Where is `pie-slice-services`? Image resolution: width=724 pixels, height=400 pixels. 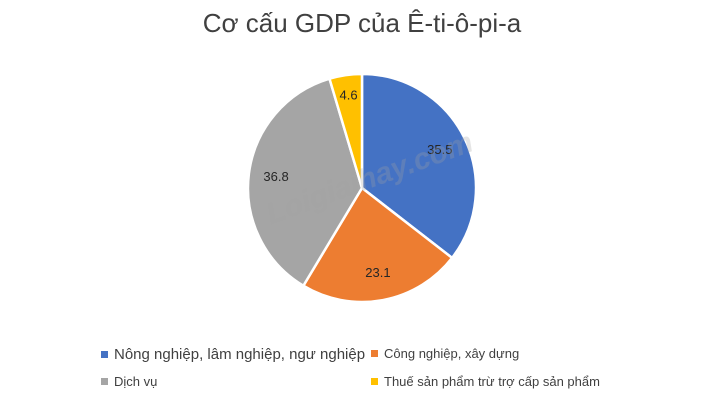 pie-slice-services is located at coordinates (305, 182).